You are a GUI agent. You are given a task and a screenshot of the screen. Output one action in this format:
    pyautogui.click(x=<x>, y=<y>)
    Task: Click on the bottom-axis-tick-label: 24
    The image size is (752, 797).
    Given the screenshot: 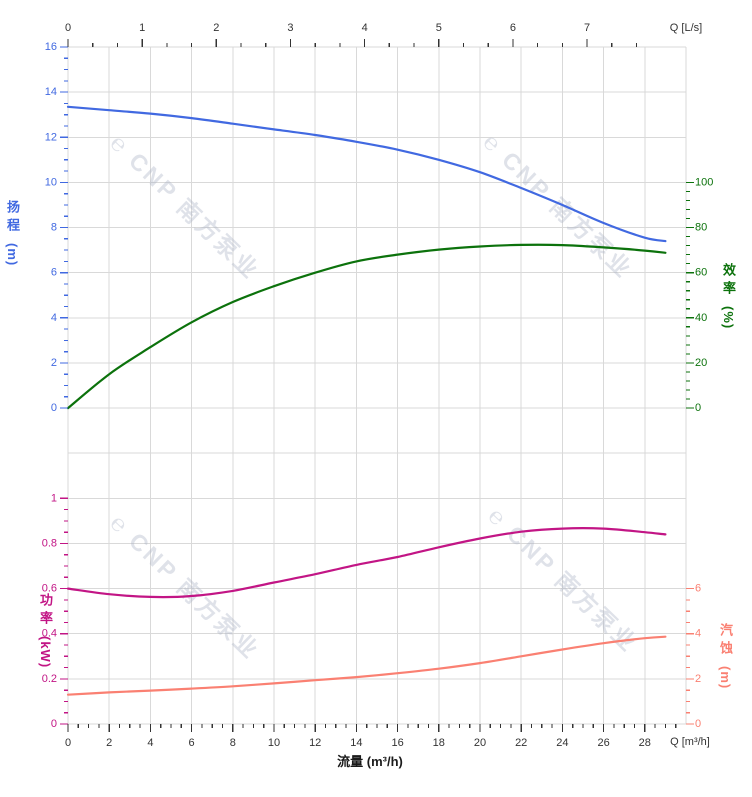 What is the action you would take?
    pyautogui.click(x=562, y=743)
    